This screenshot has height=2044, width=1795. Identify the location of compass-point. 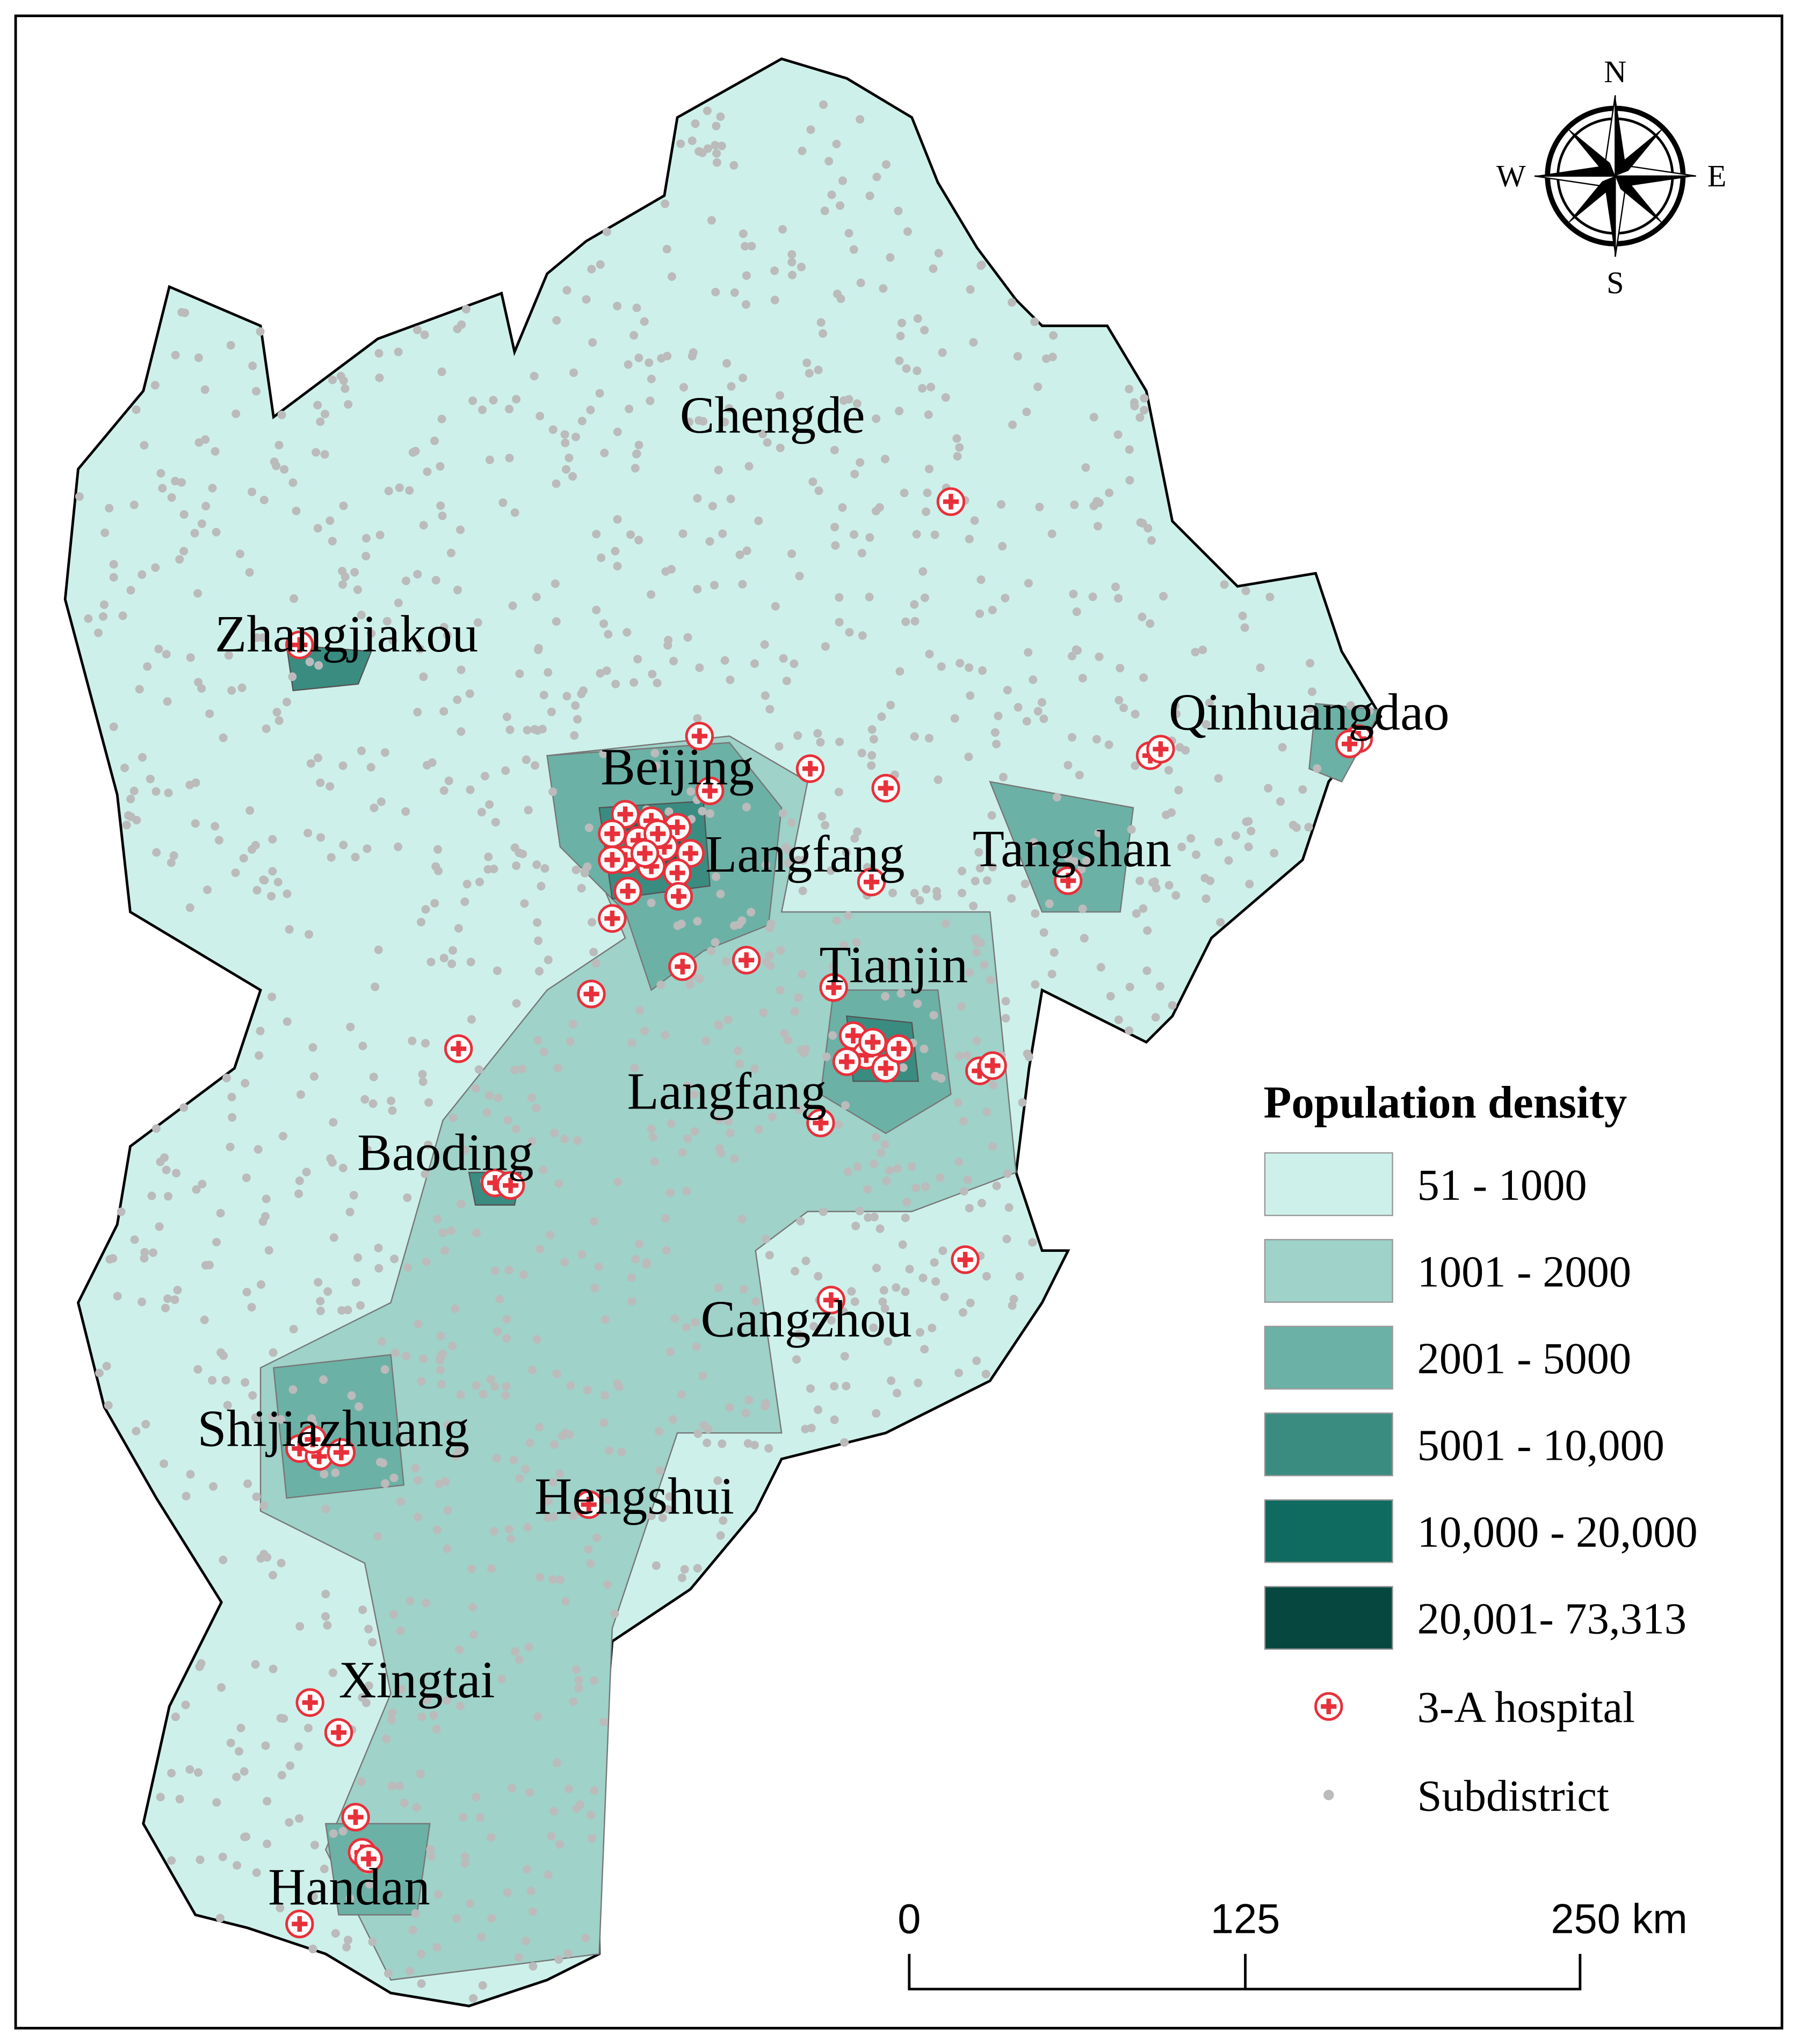
(1610, 216).